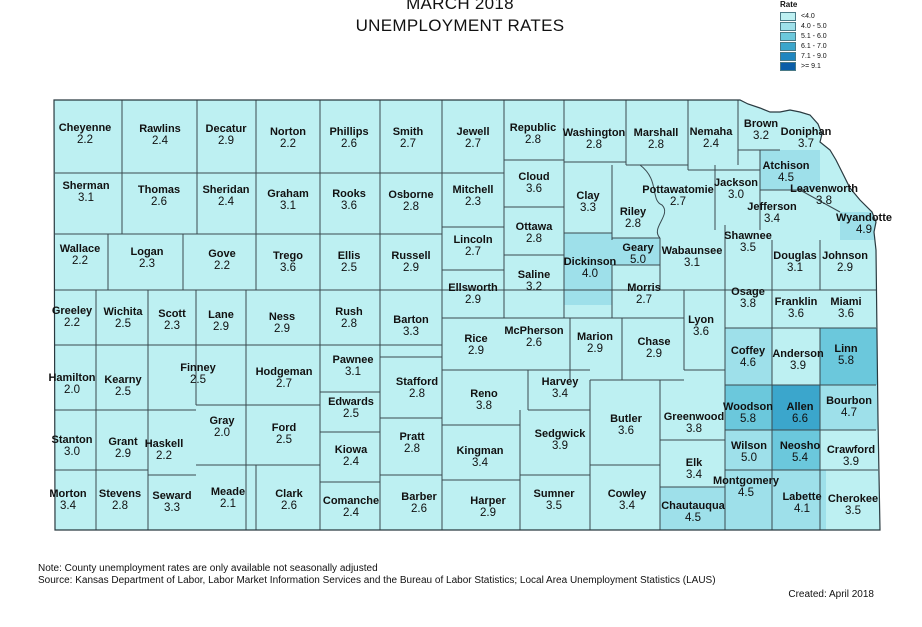 Image resolution: width=922 pixels, height=627 pixels. Describe the element at coordinates (221, 321) in the screenshot. I see `county-lane: Lane 2.9` at that location.